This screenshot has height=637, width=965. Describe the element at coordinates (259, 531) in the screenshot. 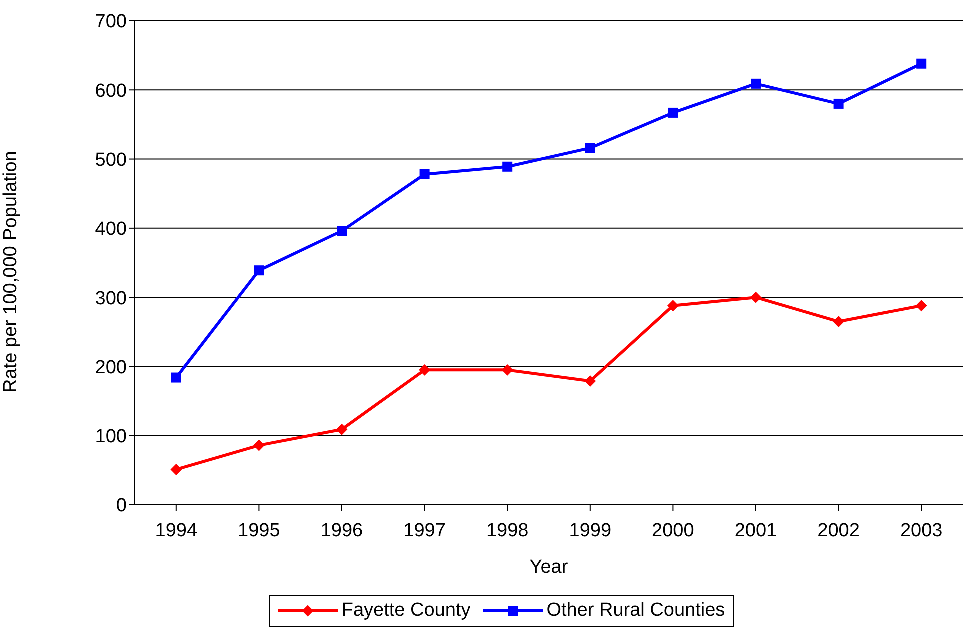

I see `x-tick-label: 1995` at that location.